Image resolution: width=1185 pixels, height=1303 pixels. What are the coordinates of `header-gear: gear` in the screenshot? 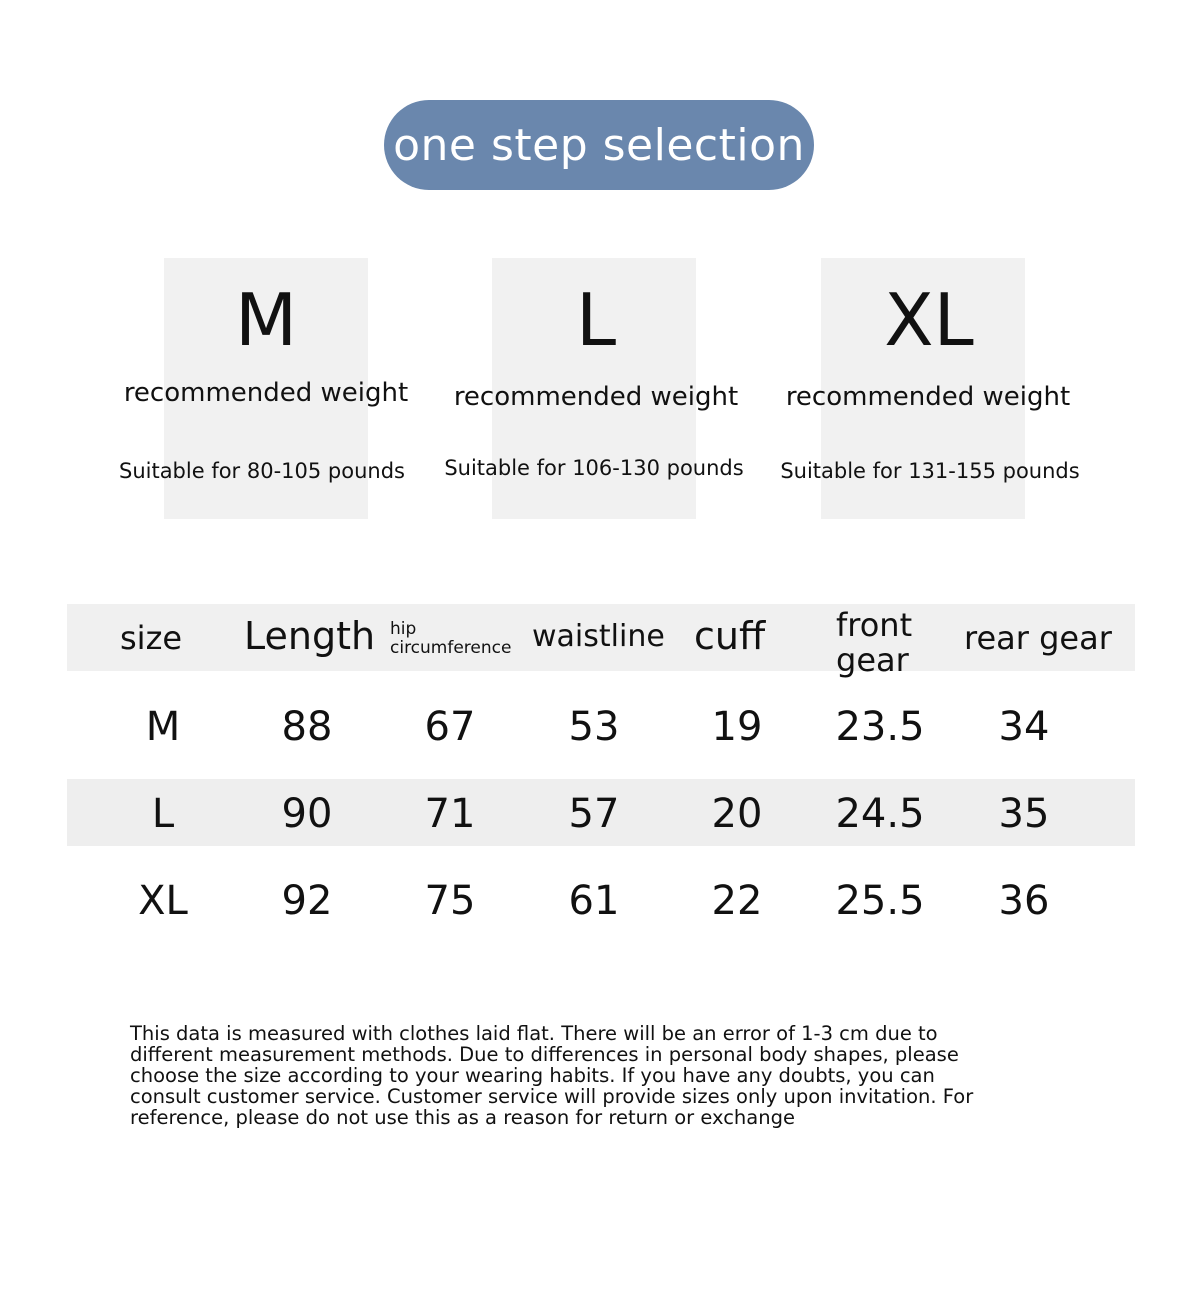 It's located at (872, 660).